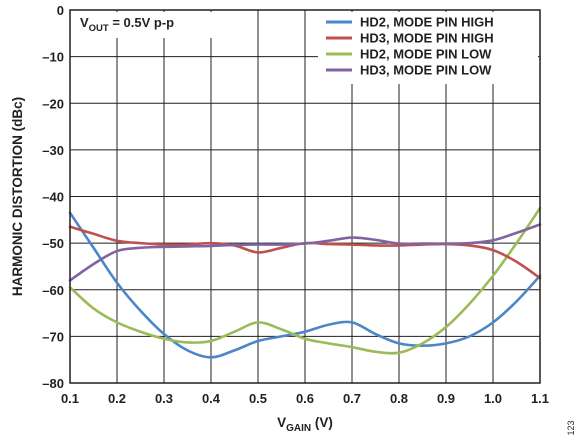 This screenshot has width=580, height=444. Describe the element at coordinates (305, 398) in the screenshot. I see `x-tick-label: 0.6` at that location.